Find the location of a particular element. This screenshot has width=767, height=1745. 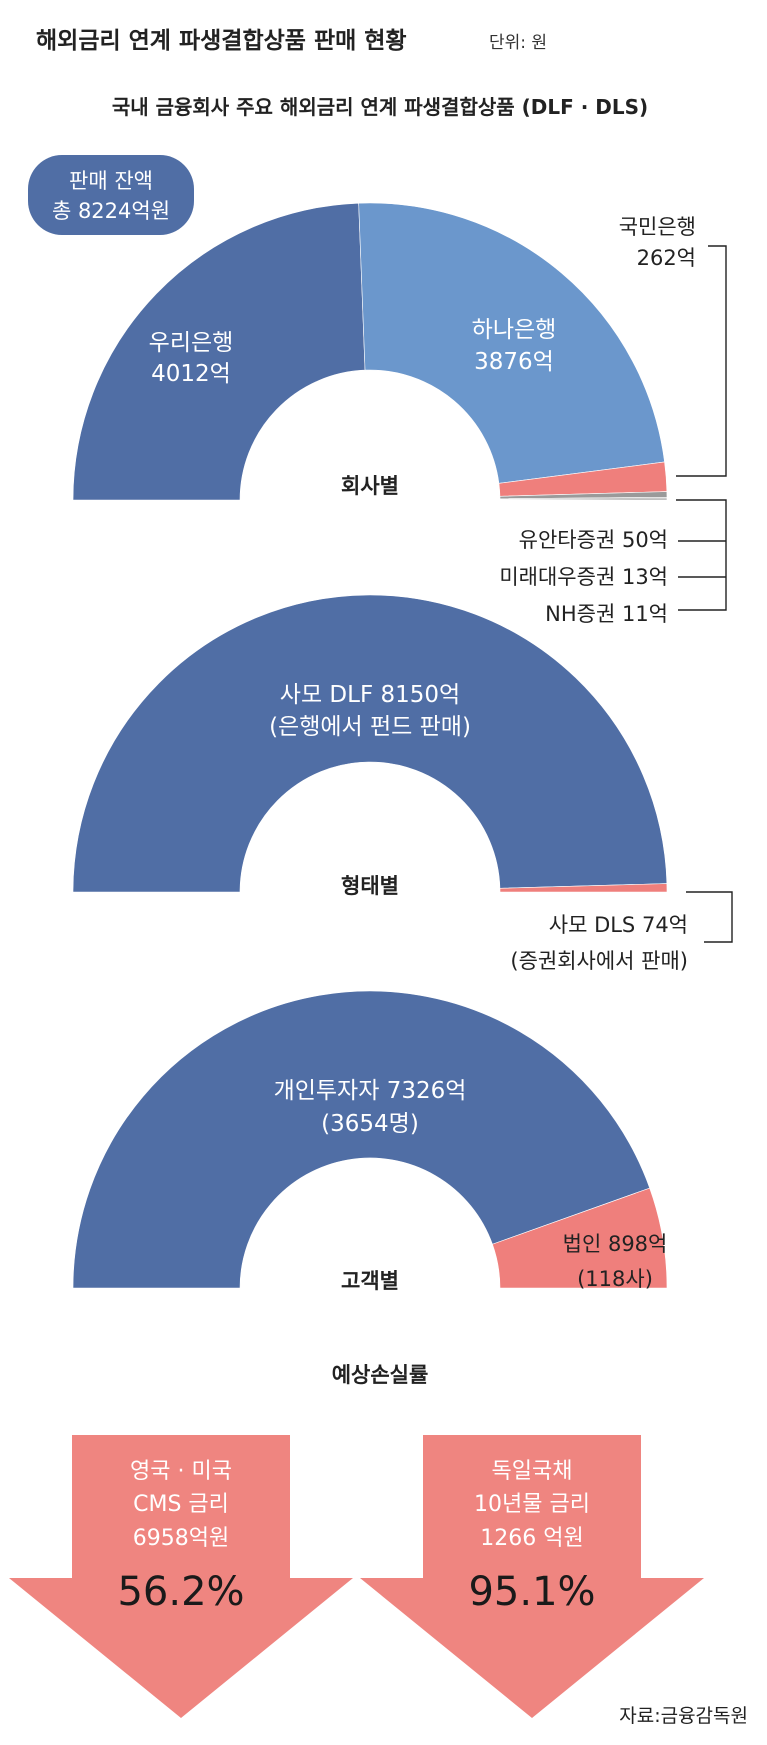

loss-cms-line3: 6958억원 is located at coordinates (181, 1538).